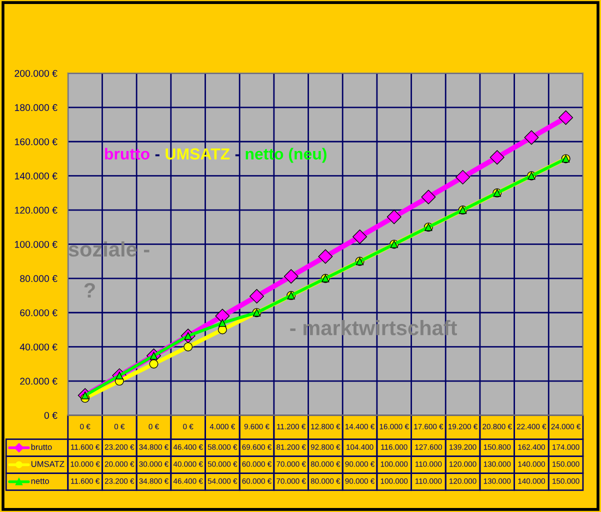 The height and width of the screenshot is (512, 601). Describe the element at coordinates (39, 312) in the screenshot. I see `y-tick-label: 60.000 €` at that location.